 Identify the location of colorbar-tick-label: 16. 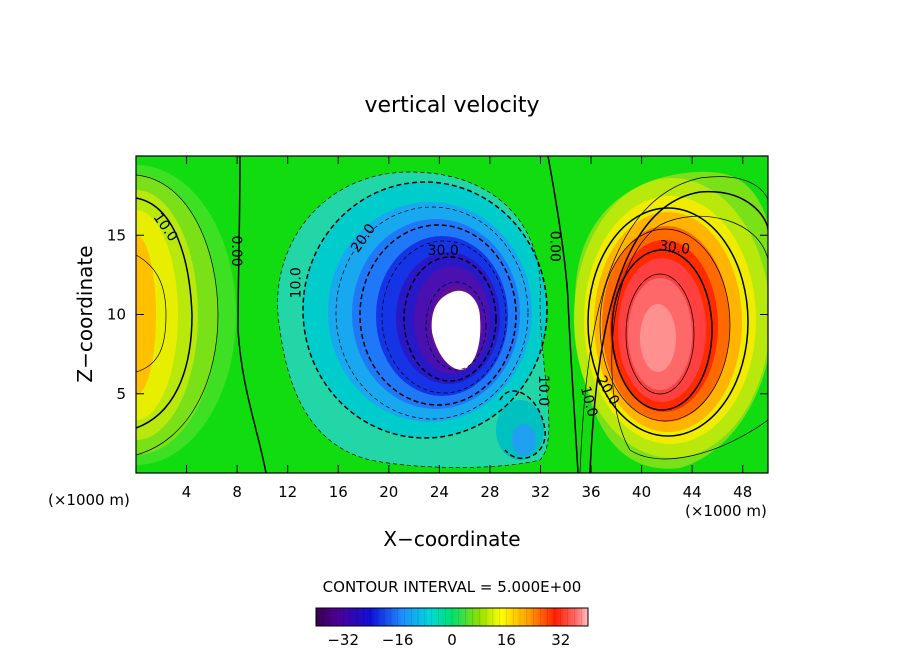
(506, 640).